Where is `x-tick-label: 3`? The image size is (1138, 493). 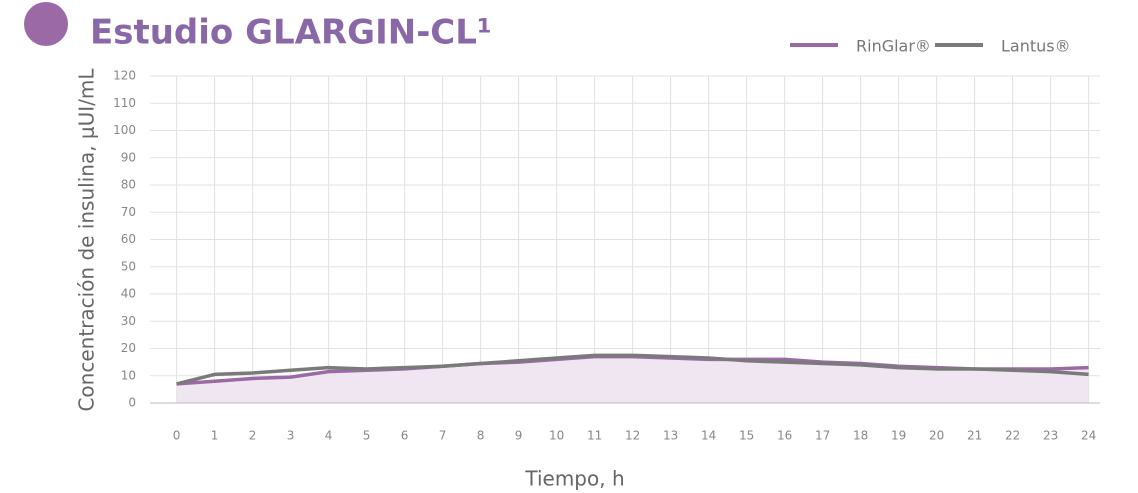
x-tick-label: 3 is located at coordinates (291, 436).